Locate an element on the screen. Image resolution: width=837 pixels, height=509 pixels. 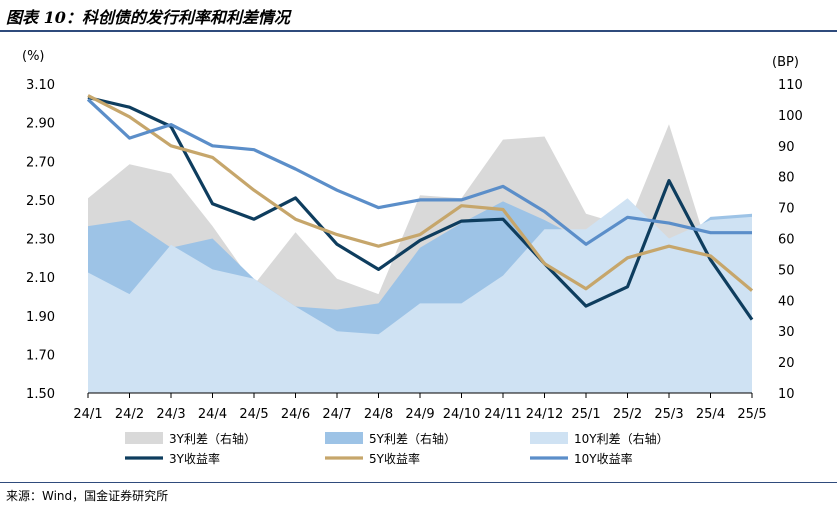
x-tick-label: 24/7 is located at coordinates (336, 414).